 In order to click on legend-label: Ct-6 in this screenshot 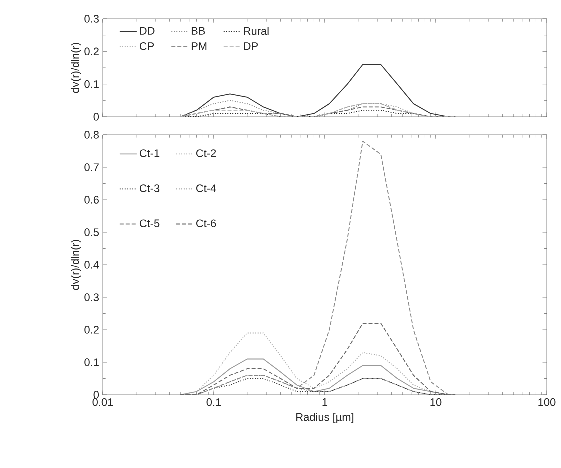, I will do `click(206, 224)`.